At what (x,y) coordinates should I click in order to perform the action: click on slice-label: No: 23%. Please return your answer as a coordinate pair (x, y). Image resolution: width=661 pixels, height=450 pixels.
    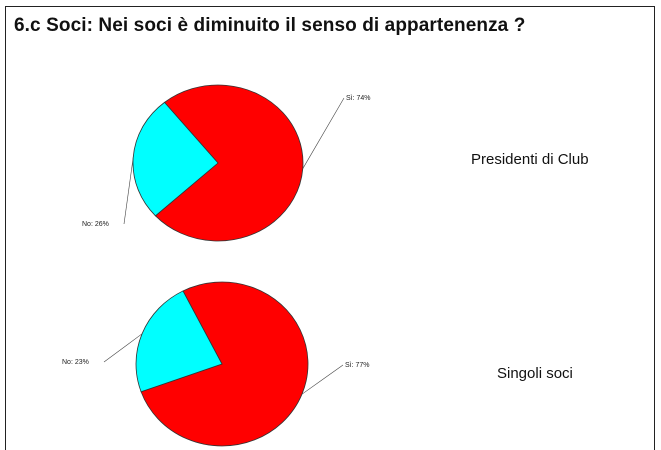
    Looking at the image, I should click on (75, 362).